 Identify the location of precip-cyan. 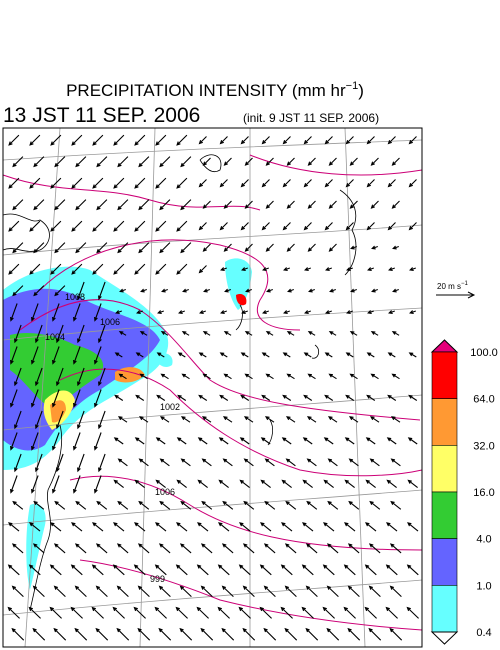
(164, 360).